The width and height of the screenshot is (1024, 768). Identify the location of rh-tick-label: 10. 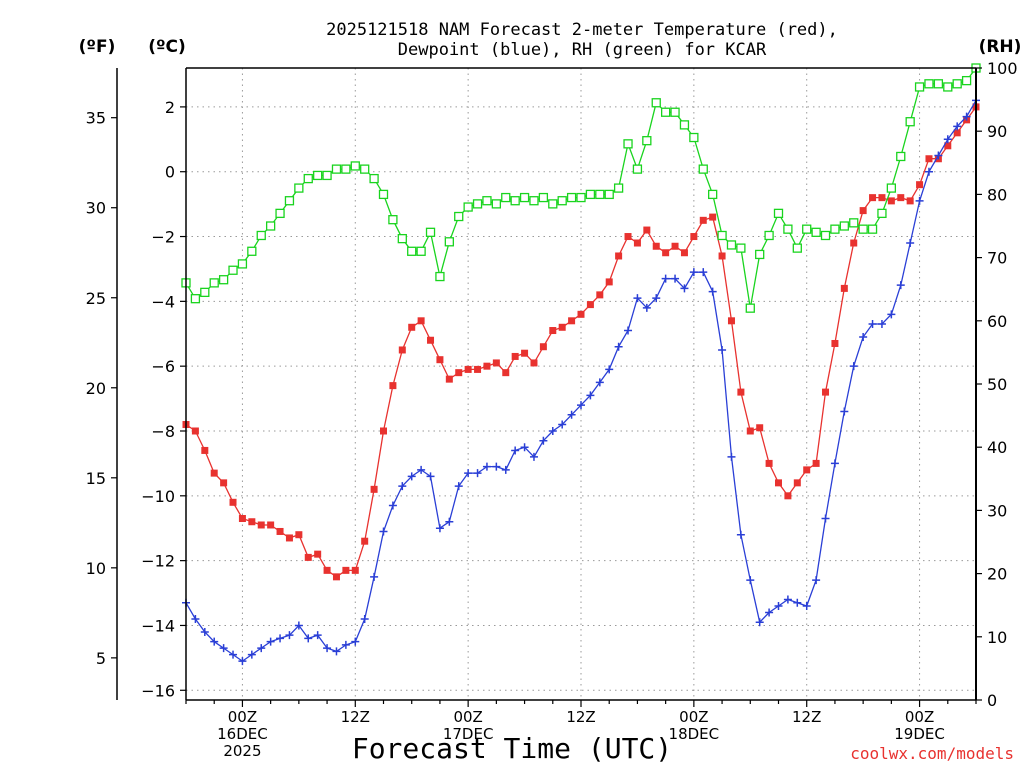
(997, 637).